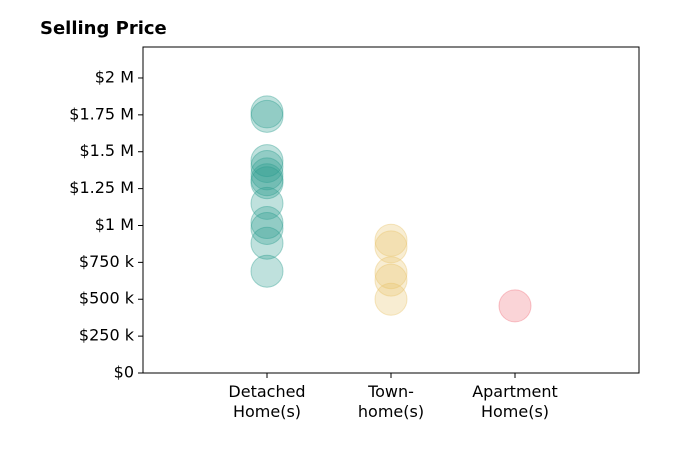  I want to click on chart-title: Selling Price, so click(103, 28).